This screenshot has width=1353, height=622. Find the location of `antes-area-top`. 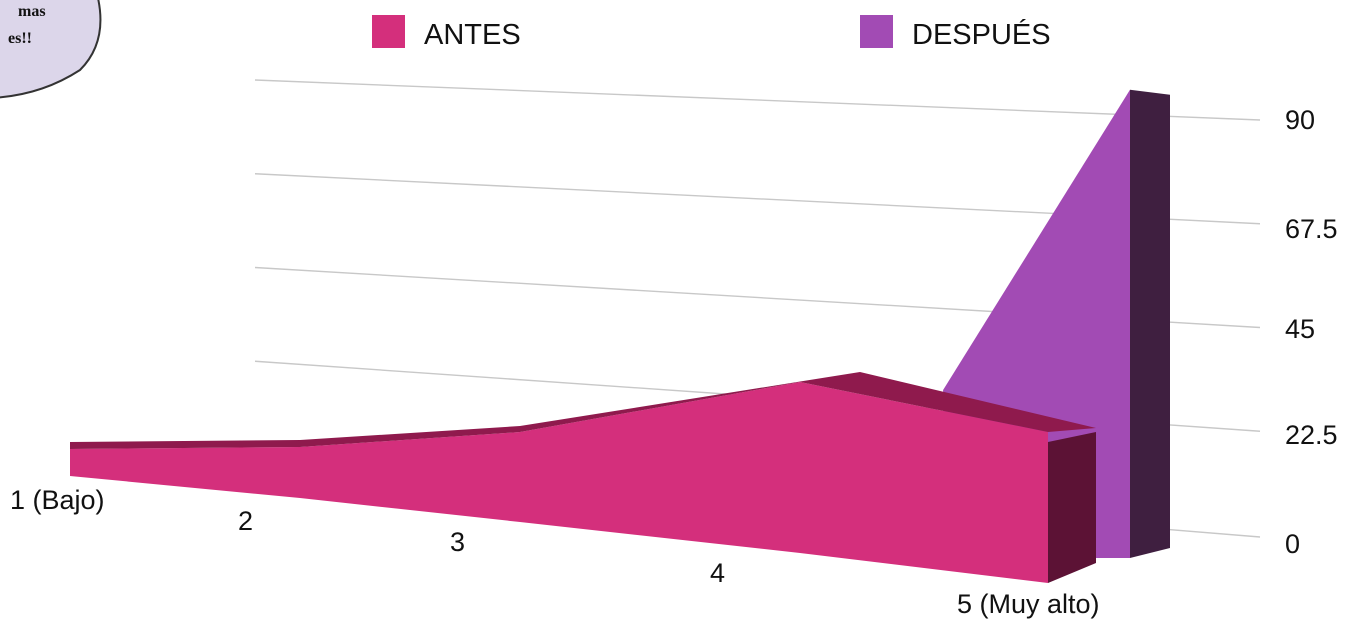

antes-area-top is located at coordinates (583, 410).